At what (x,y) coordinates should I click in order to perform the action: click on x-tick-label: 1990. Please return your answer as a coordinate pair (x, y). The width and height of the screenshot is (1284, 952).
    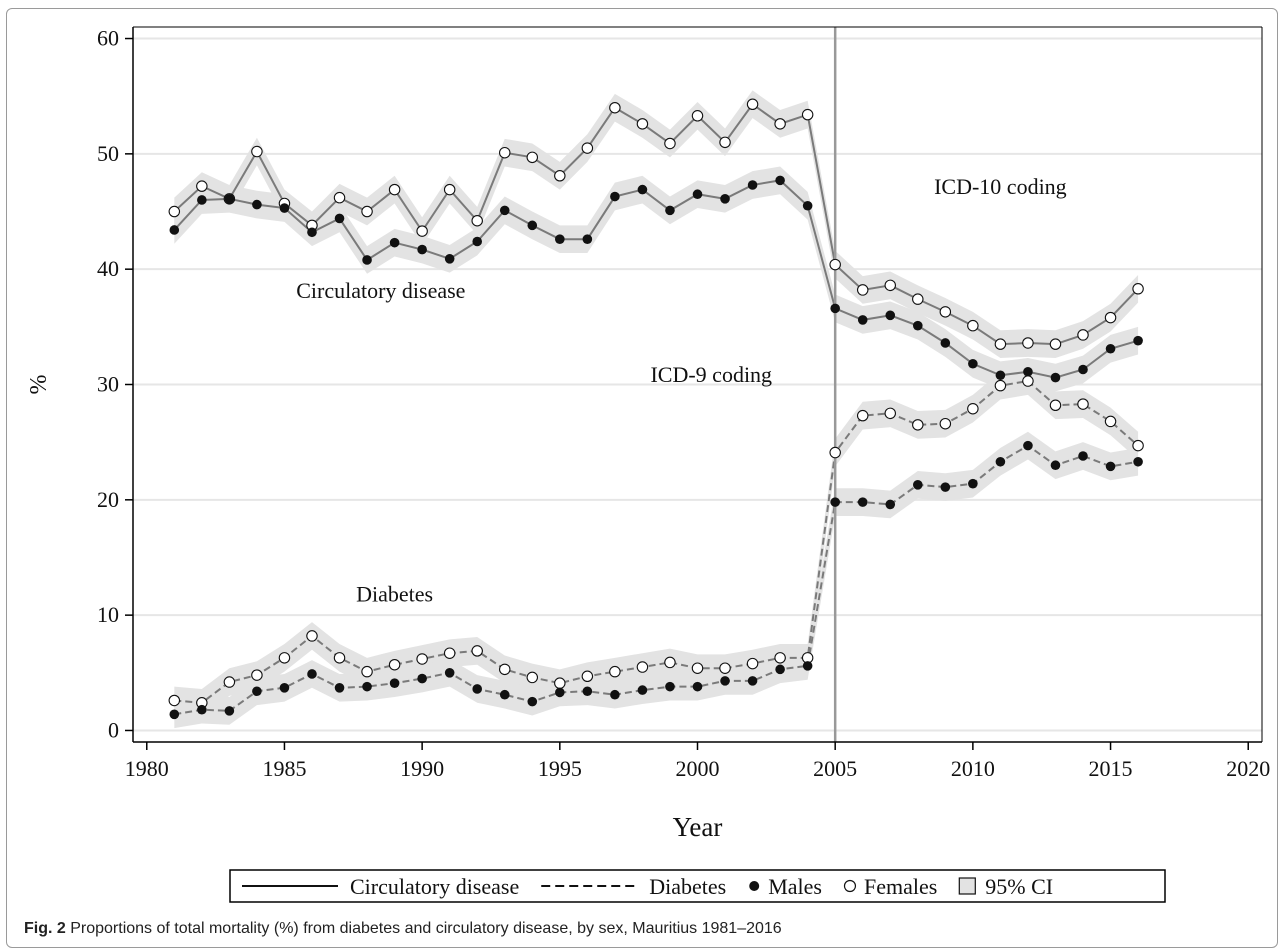
    Looking at the image, I should click on (422, 768).